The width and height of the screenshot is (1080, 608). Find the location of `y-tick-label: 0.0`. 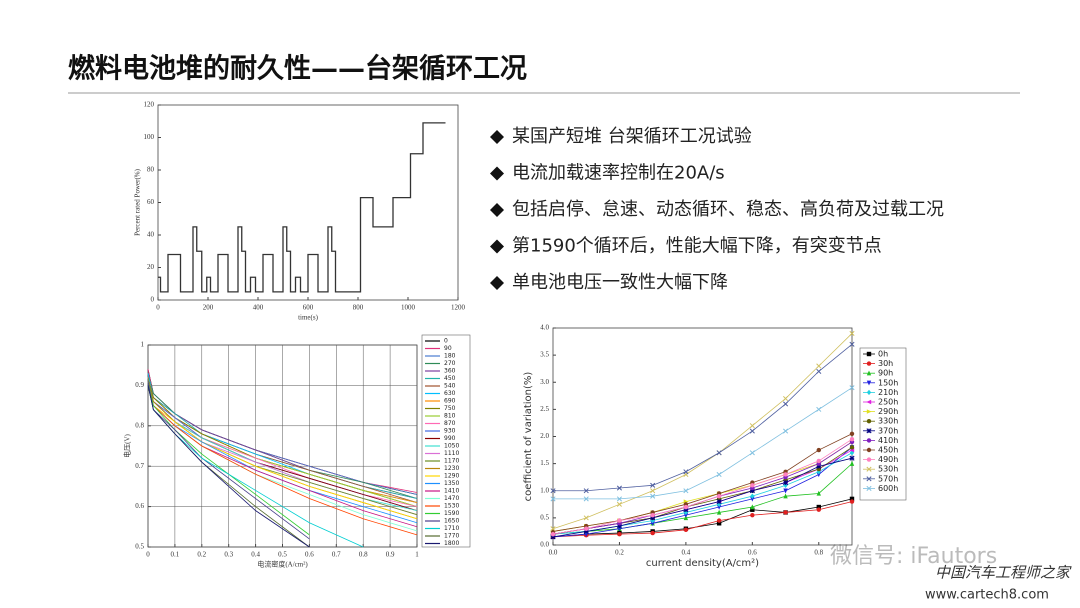

y-tick-label: 0.0 is located at coordinates (544, 545).